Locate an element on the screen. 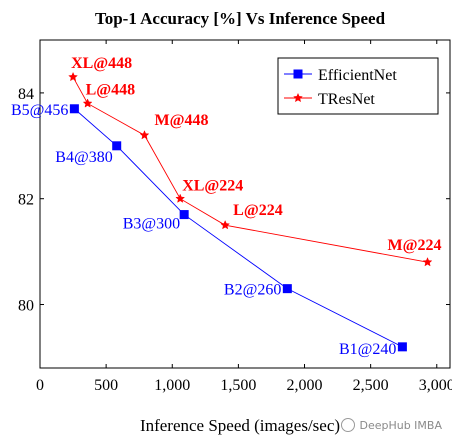  point-label: B1@240 is located at coordinates (367, 349).